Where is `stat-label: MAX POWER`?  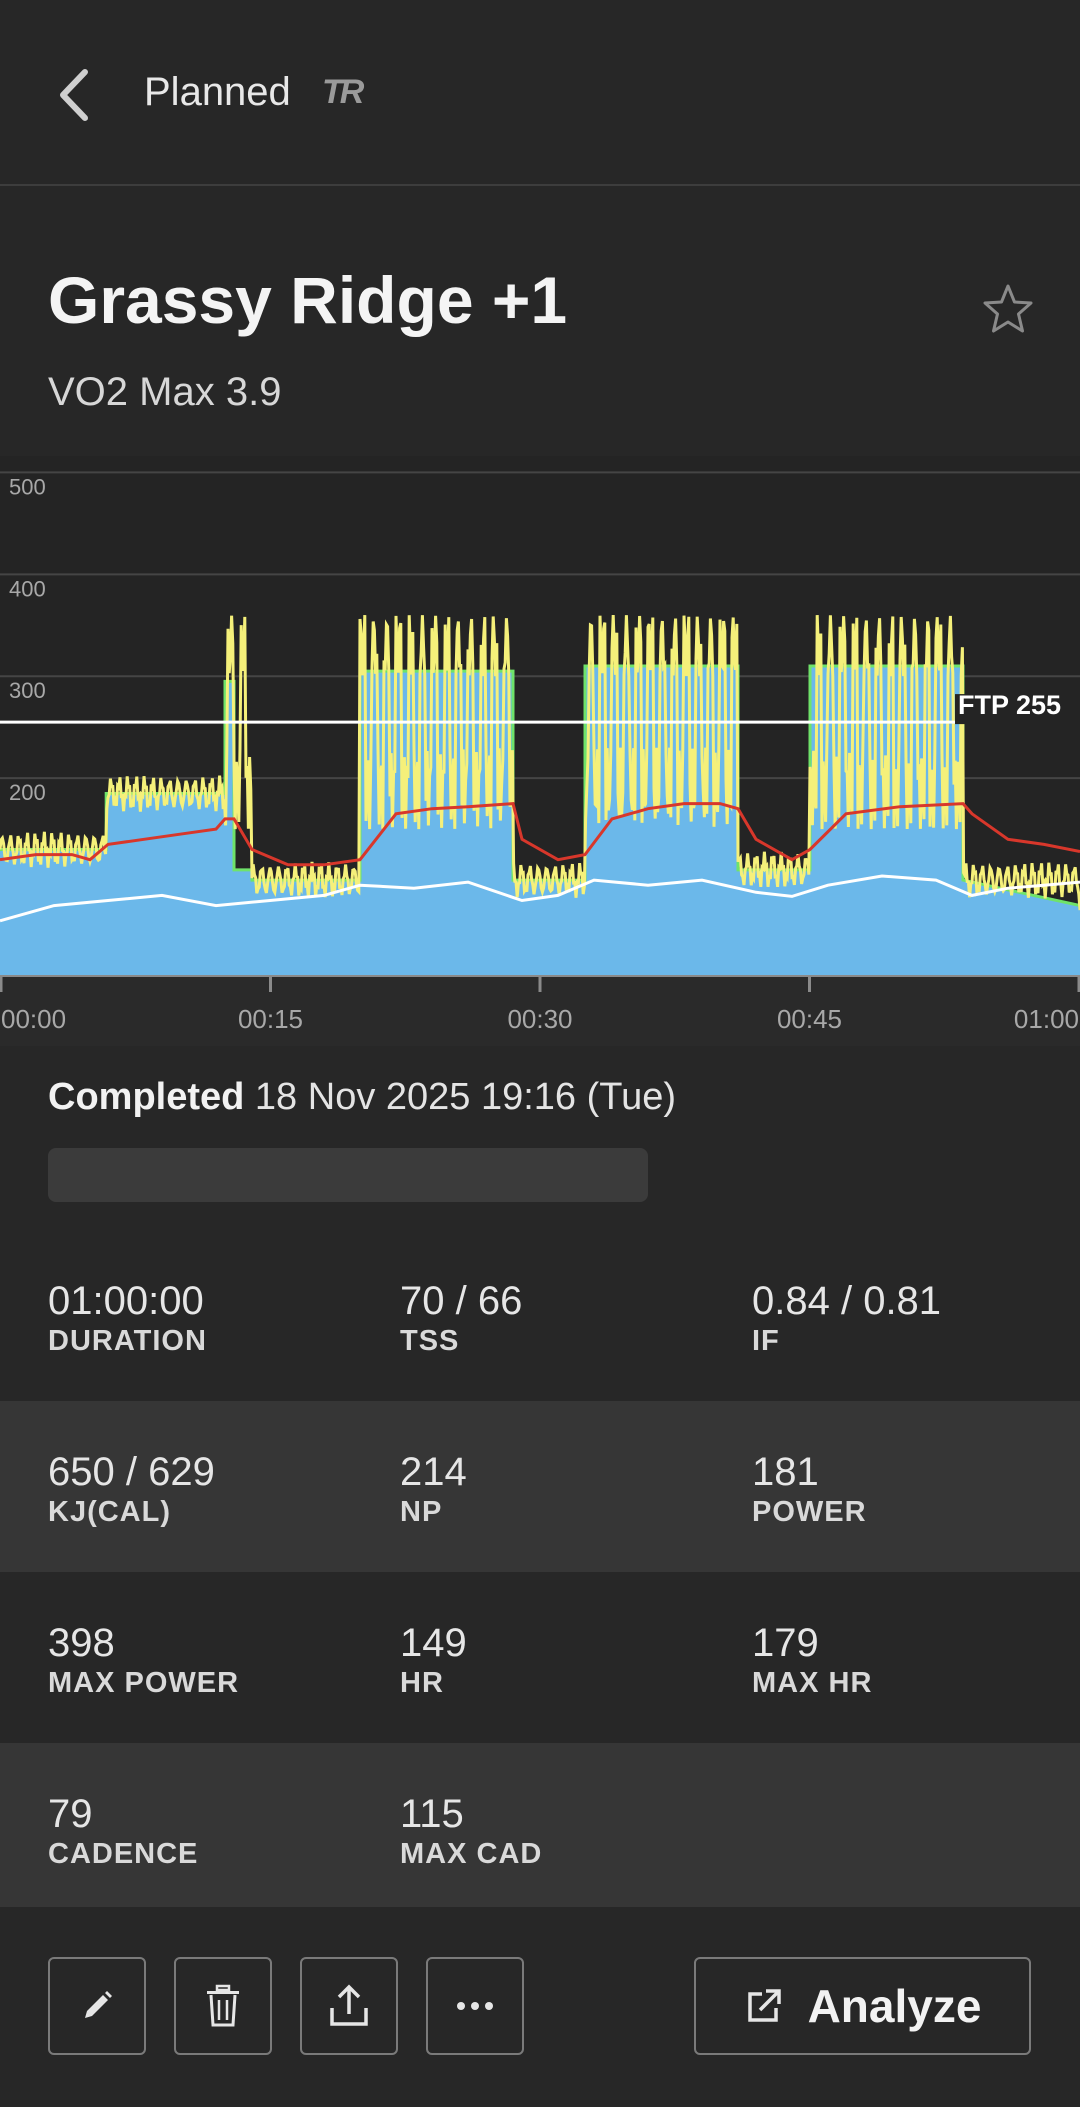 stat-label: MAX POWER is located at coordinates (144, 1683).